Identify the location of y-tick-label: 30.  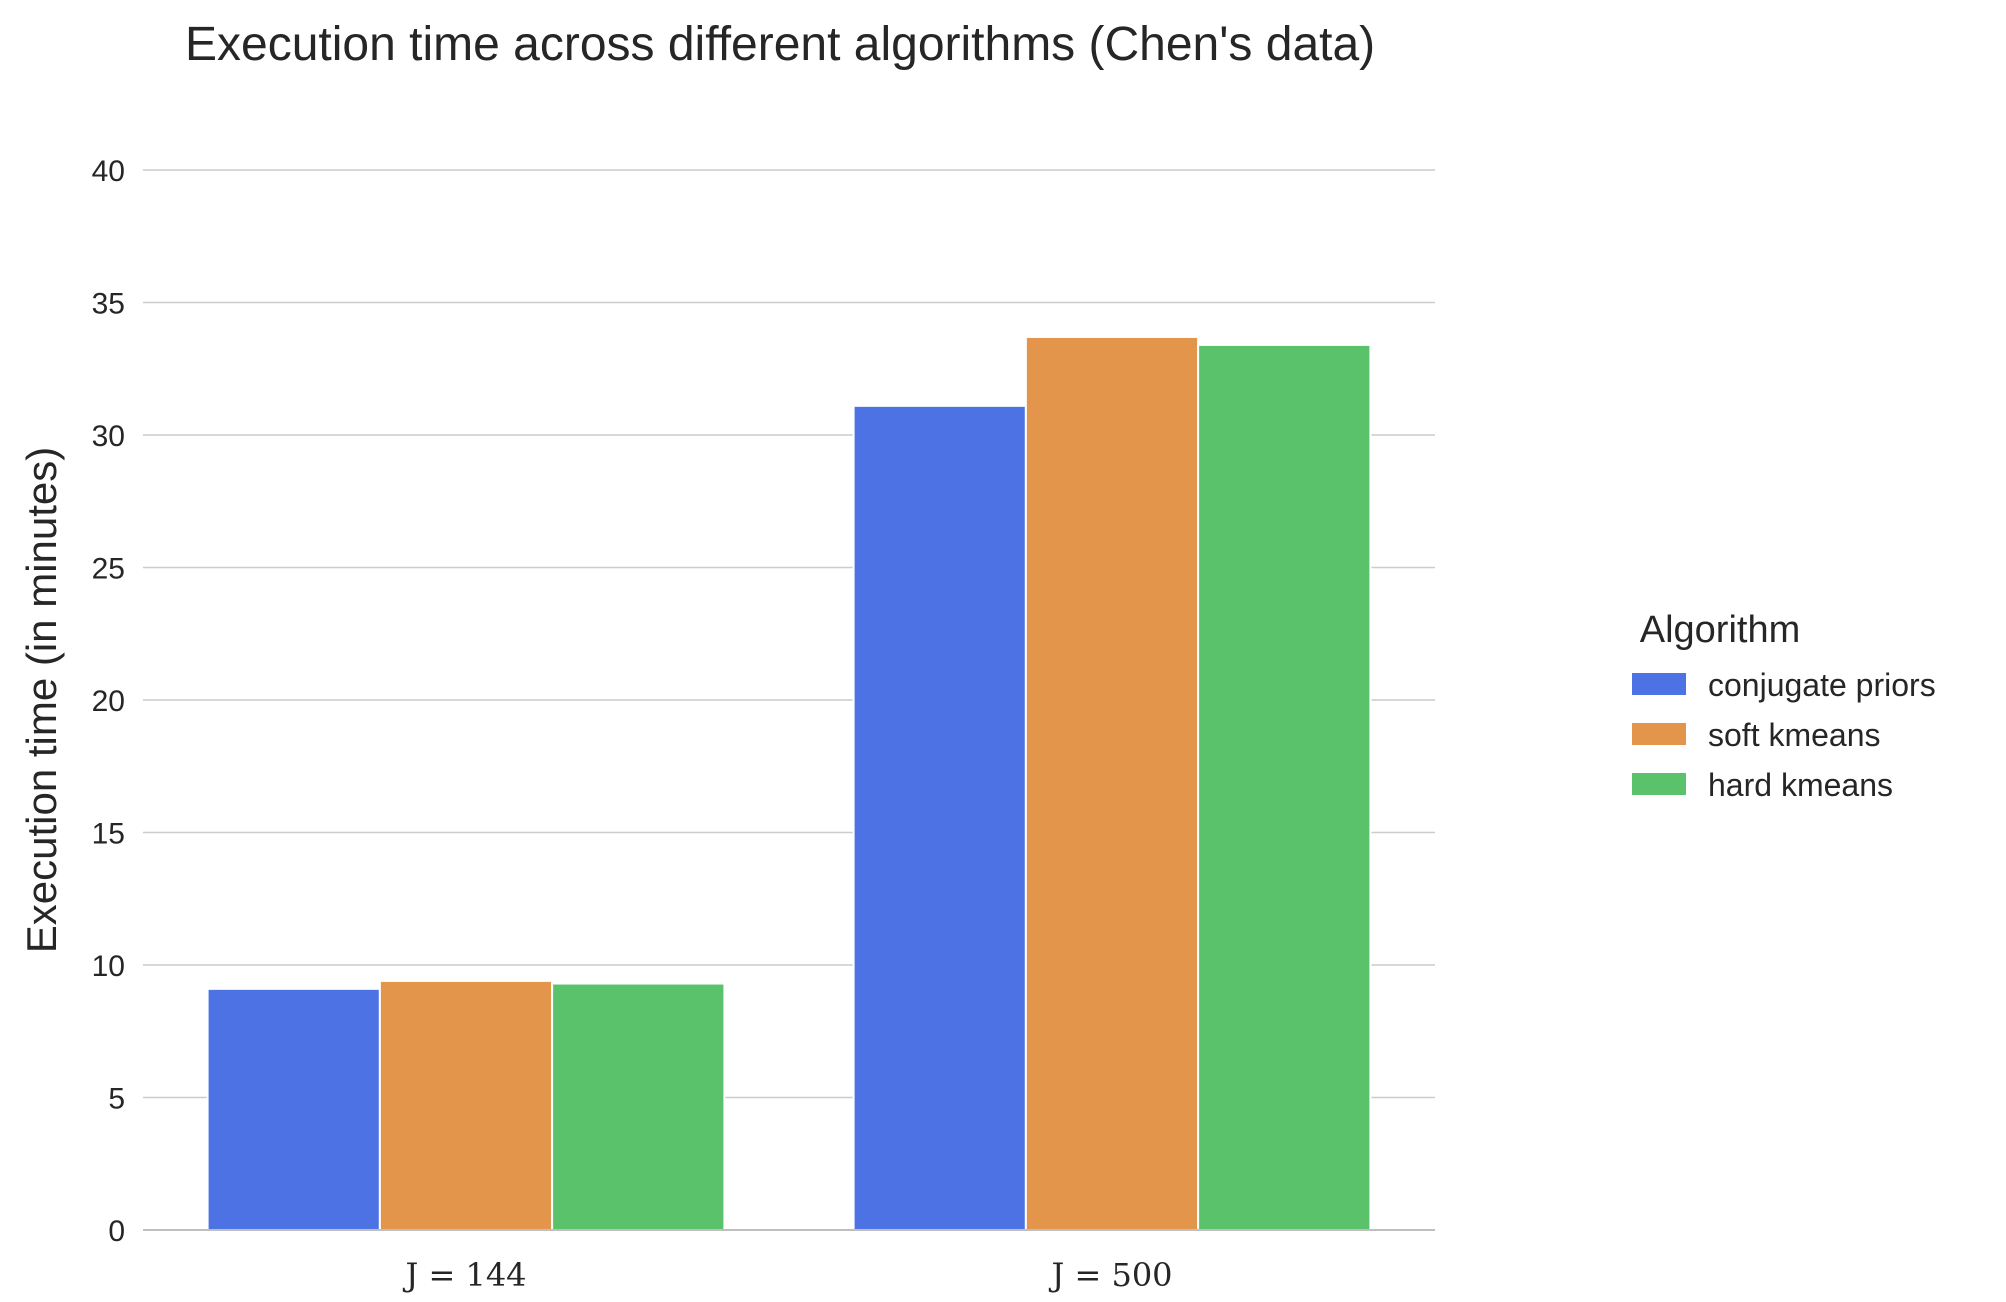
(108, 436).